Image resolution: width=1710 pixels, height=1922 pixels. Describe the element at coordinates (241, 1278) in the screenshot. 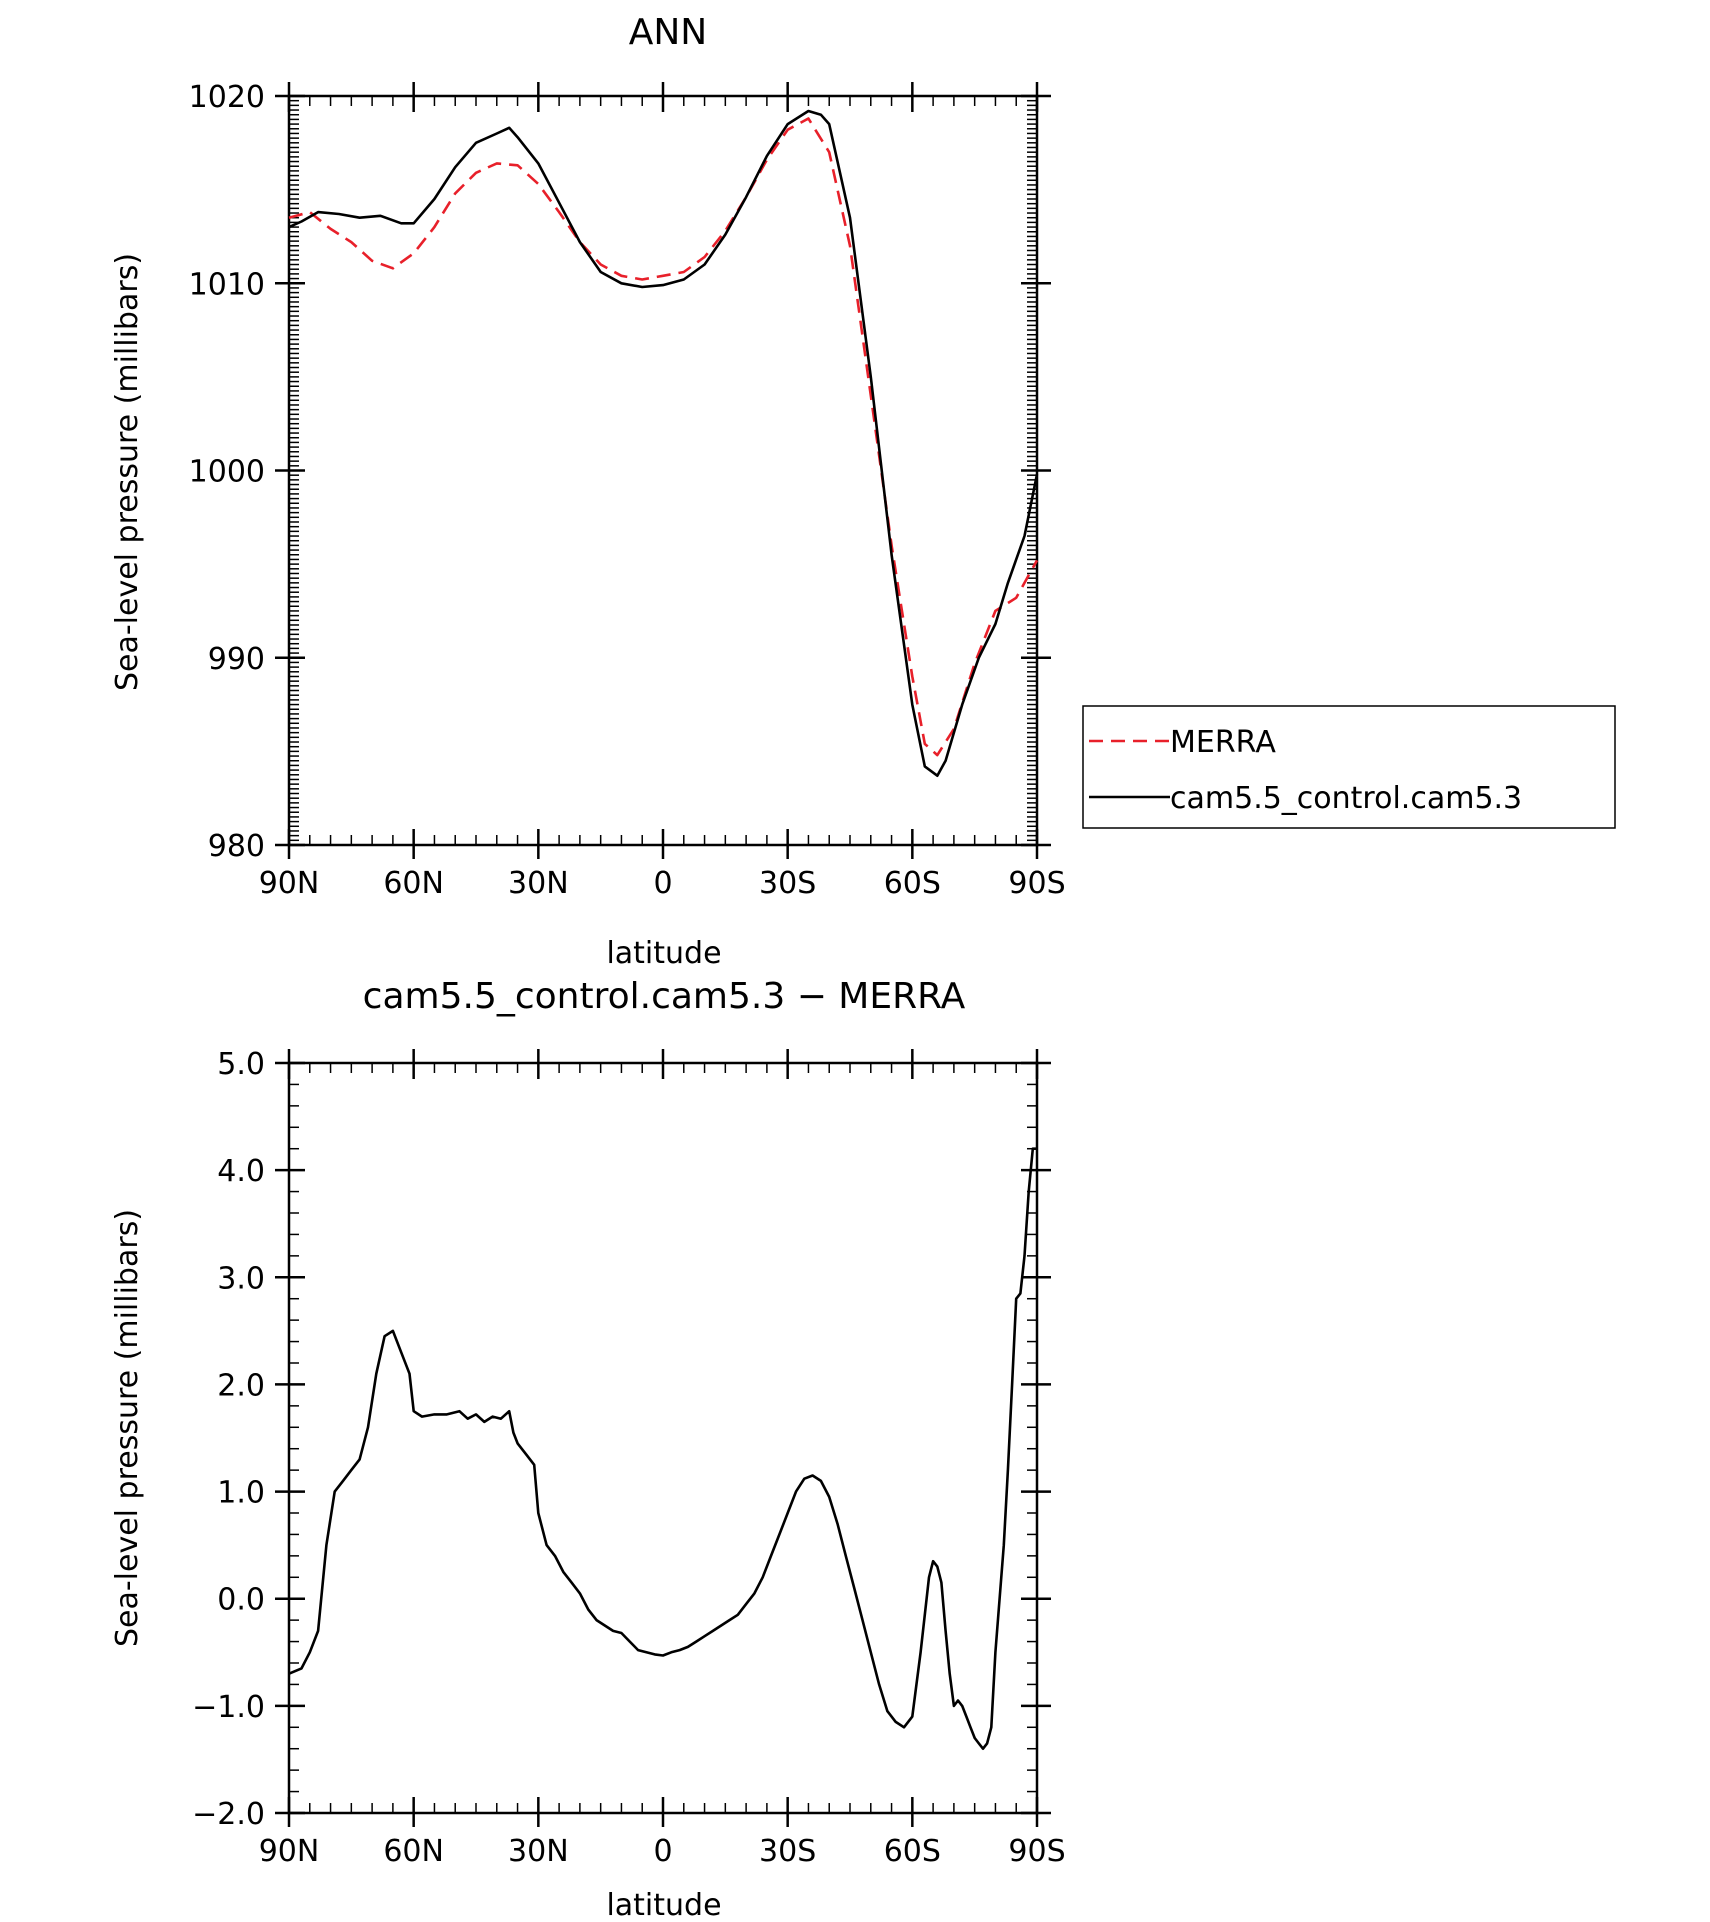

I see `y-tick-label: 3.0` at that location.